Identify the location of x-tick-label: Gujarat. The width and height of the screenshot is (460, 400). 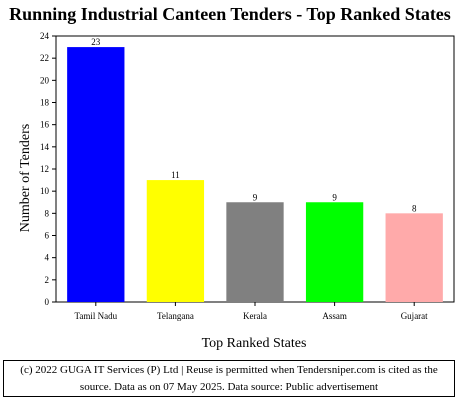
(414, 316).